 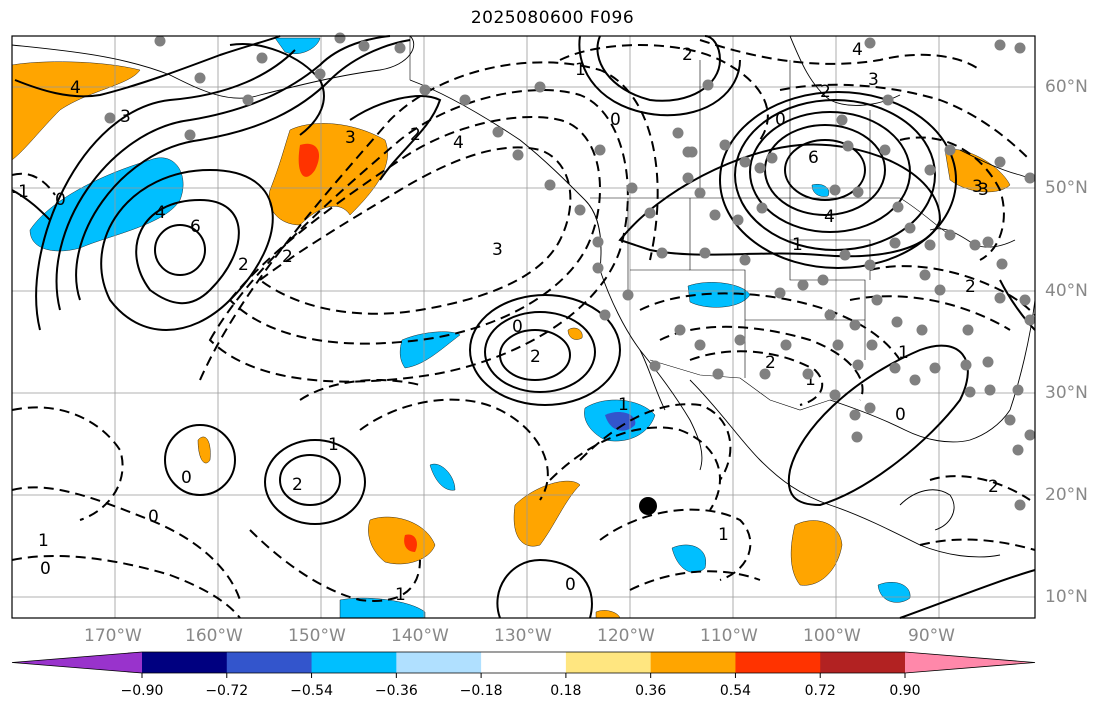 I want to click on shade-red-140w, so click(x=410, y=543).